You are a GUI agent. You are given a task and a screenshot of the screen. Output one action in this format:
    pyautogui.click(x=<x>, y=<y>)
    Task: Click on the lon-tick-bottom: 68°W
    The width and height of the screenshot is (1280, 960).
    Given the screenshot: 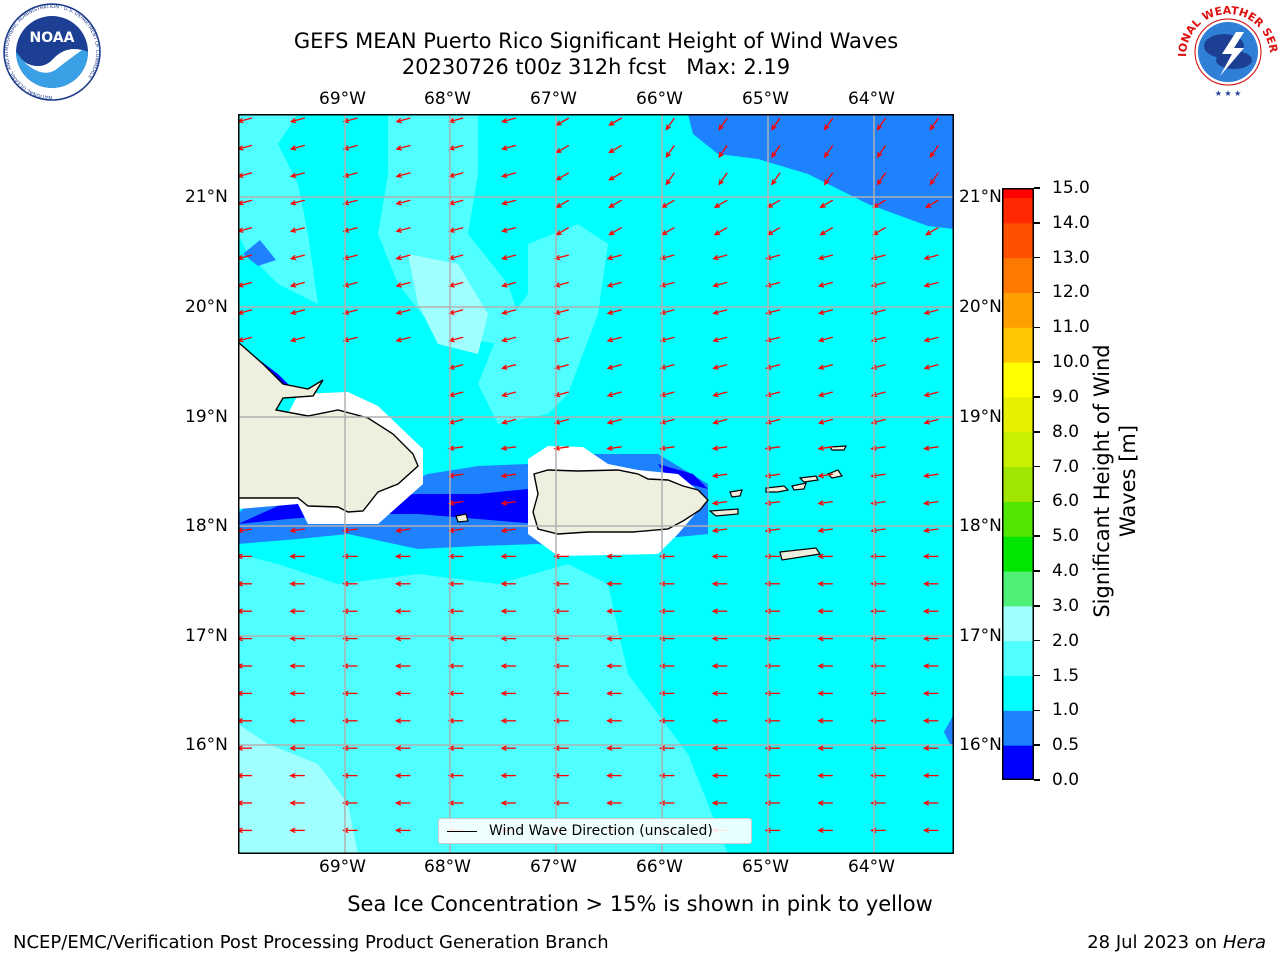 What is the action you would take?
    pyautogui.click(x=447, y=867)
    